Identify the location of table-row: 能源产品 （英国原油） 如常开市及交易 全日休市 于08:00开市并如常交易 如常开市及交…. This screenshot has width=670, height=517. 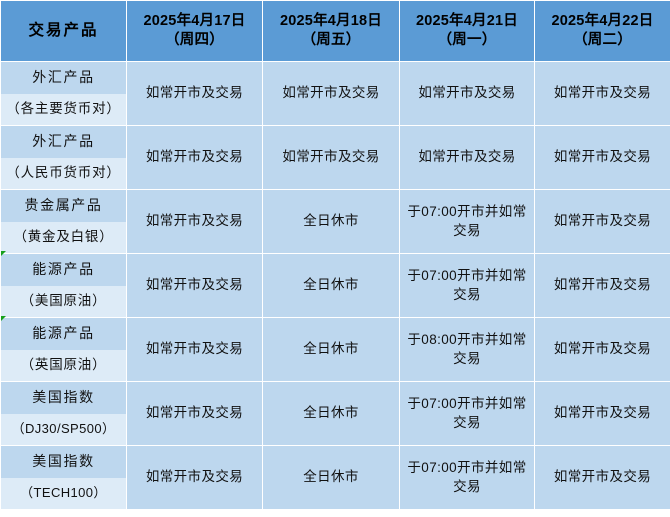
(335, 349).